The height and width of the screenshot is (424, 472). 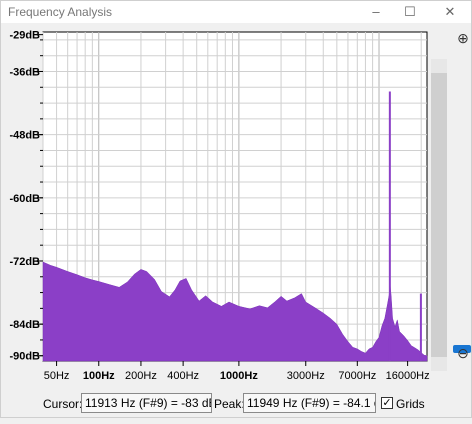 What do you see at coordinates (24, 357) in the screenshot?
I see `y-tick-label: -90dB` at bounding box center [24, 357].